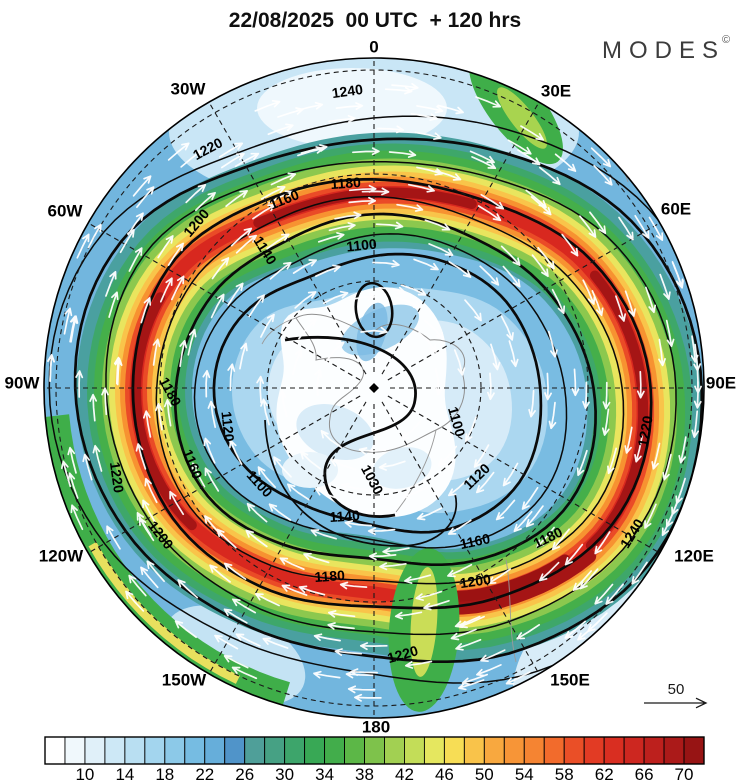 Image resolution: width=750 pixels, height=782 pixels. I want to click on longitude-label: 60W, so click(66, 211).